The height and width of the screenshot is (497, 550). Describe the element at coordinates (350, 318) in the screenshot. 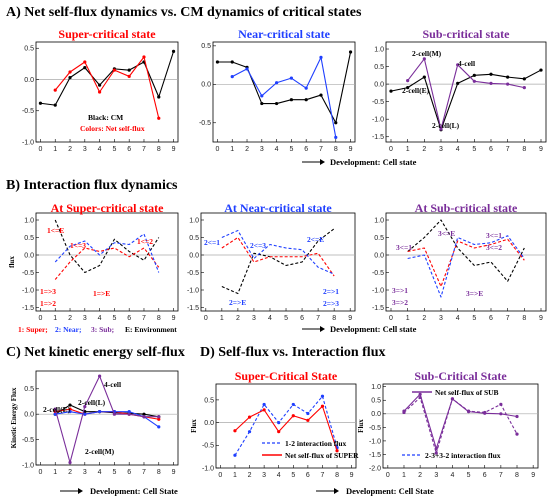

I see `x-tick-label: 9` at that location.